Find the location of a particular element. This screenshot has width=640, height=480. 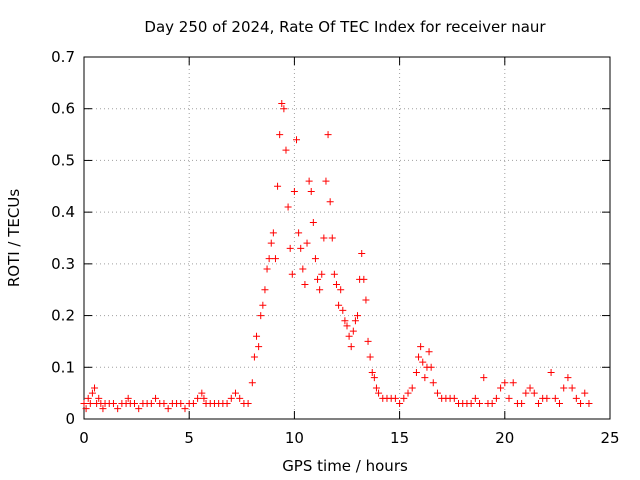

x-tick-label: 5 is located at coordinates (189, 438).